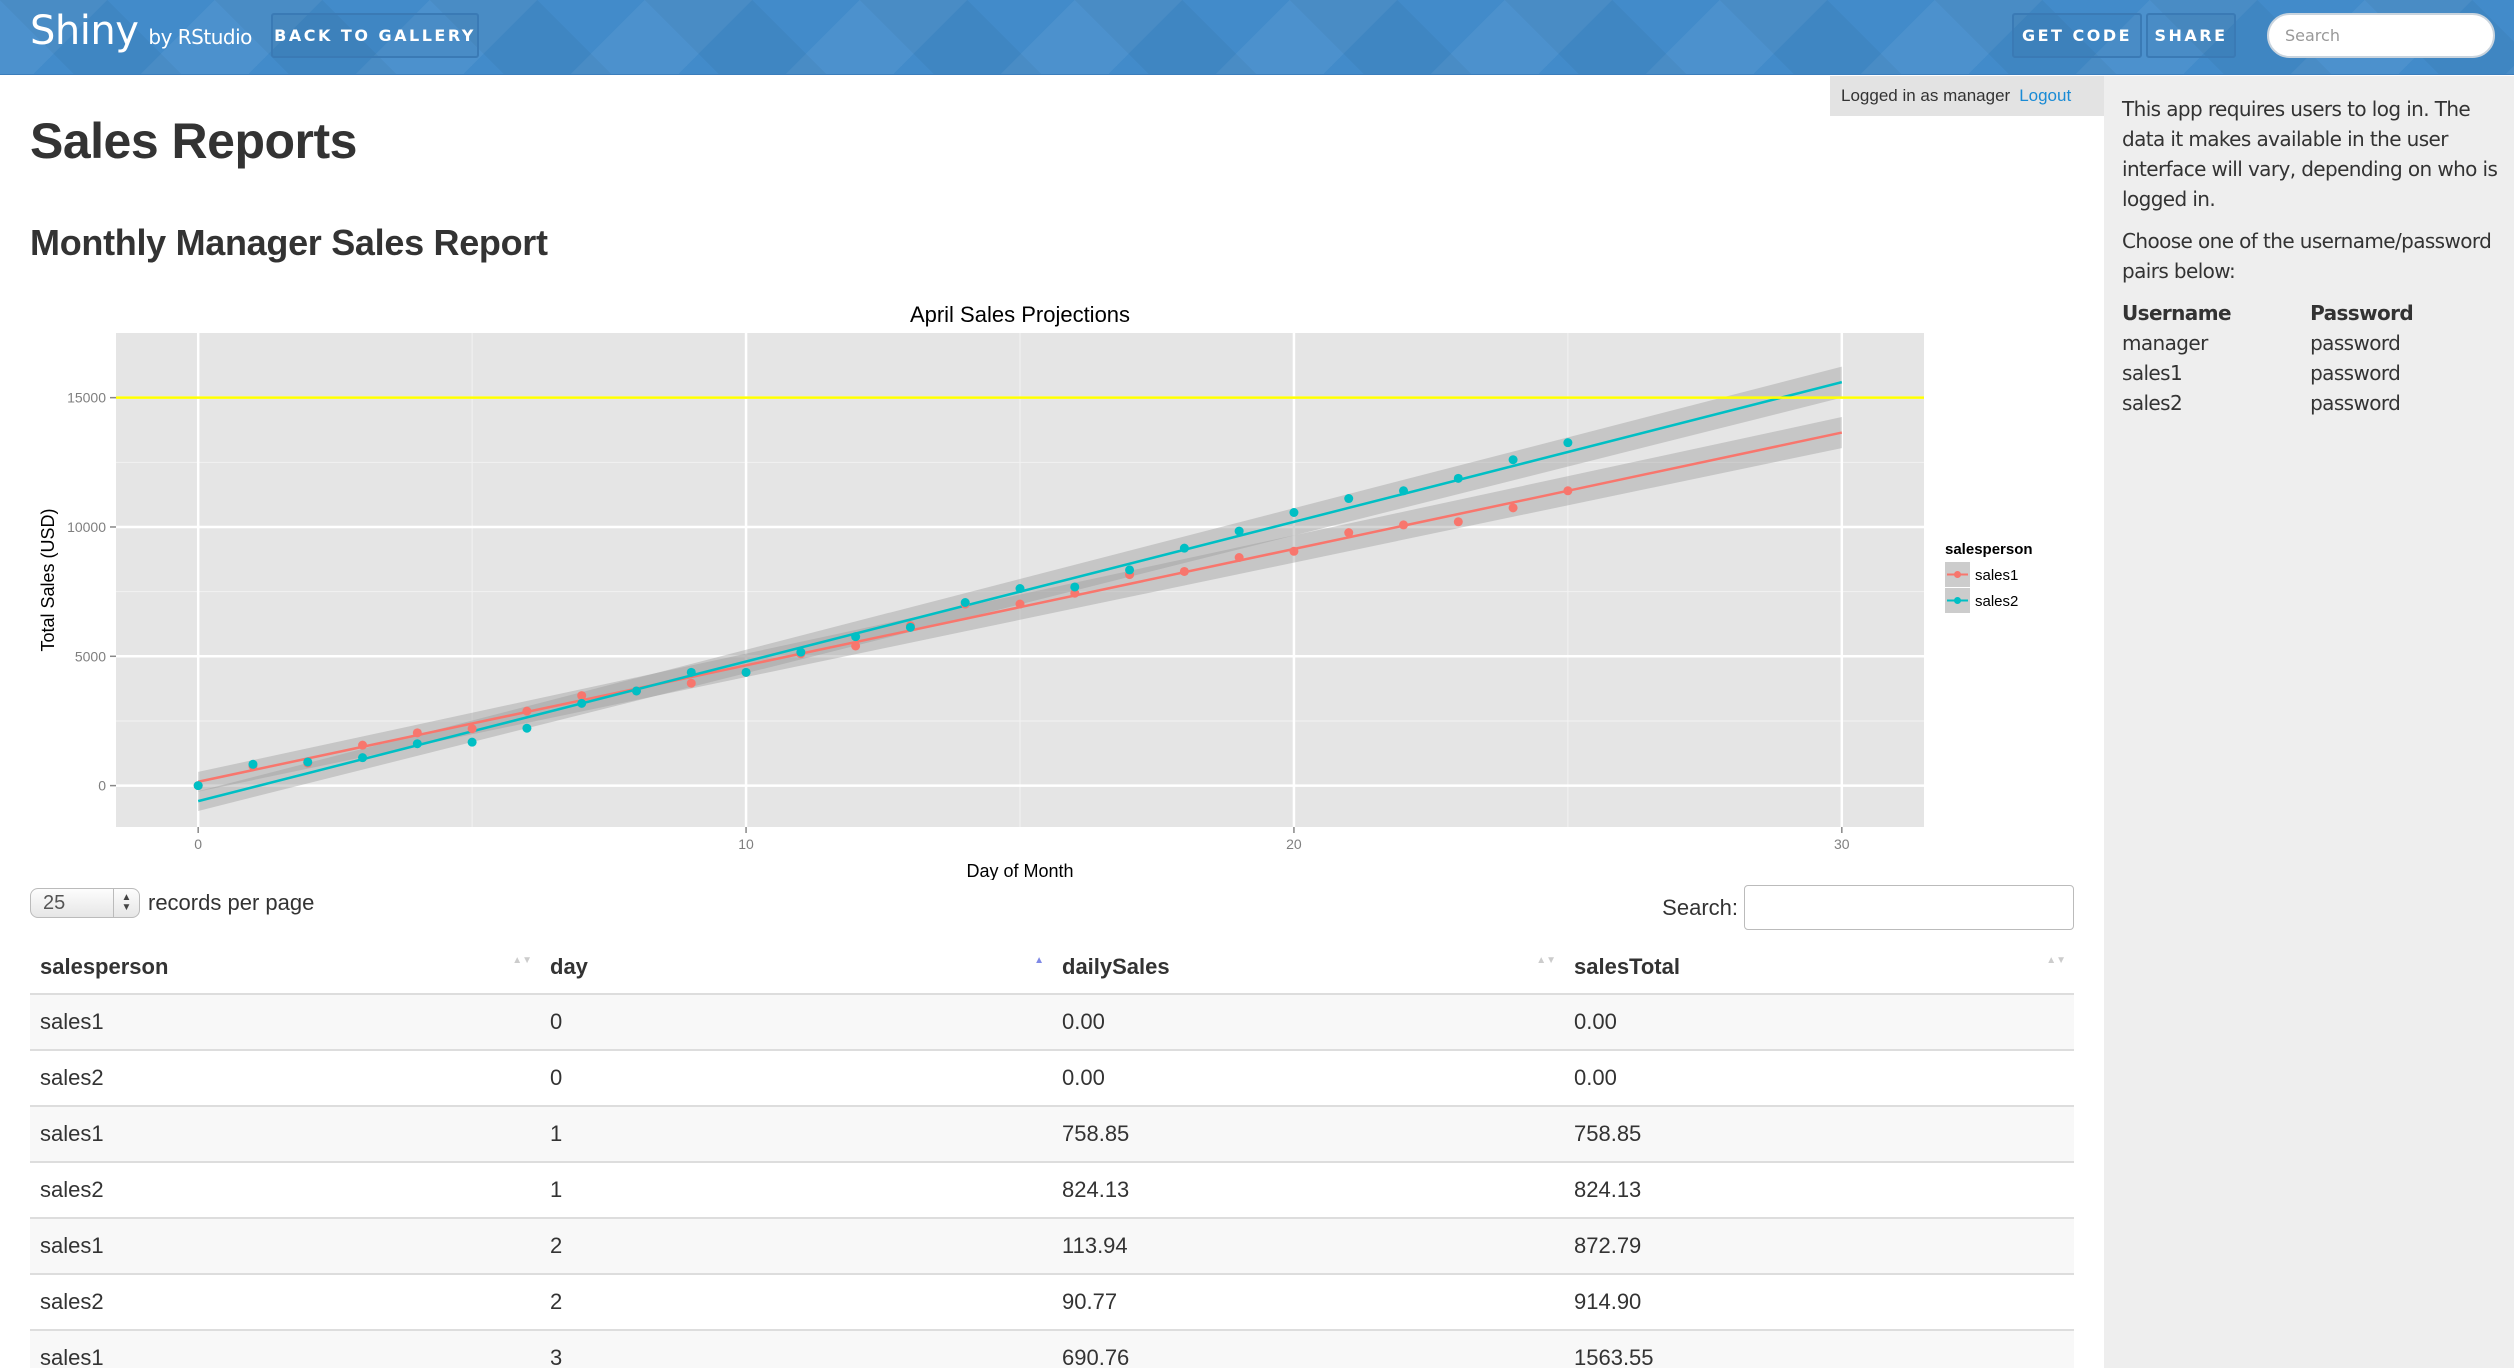 The height and width of the screenshot is (1368, 2514). I want to click on page-length-control: 25 ▲ ▼ records per page, so click(172, 903).